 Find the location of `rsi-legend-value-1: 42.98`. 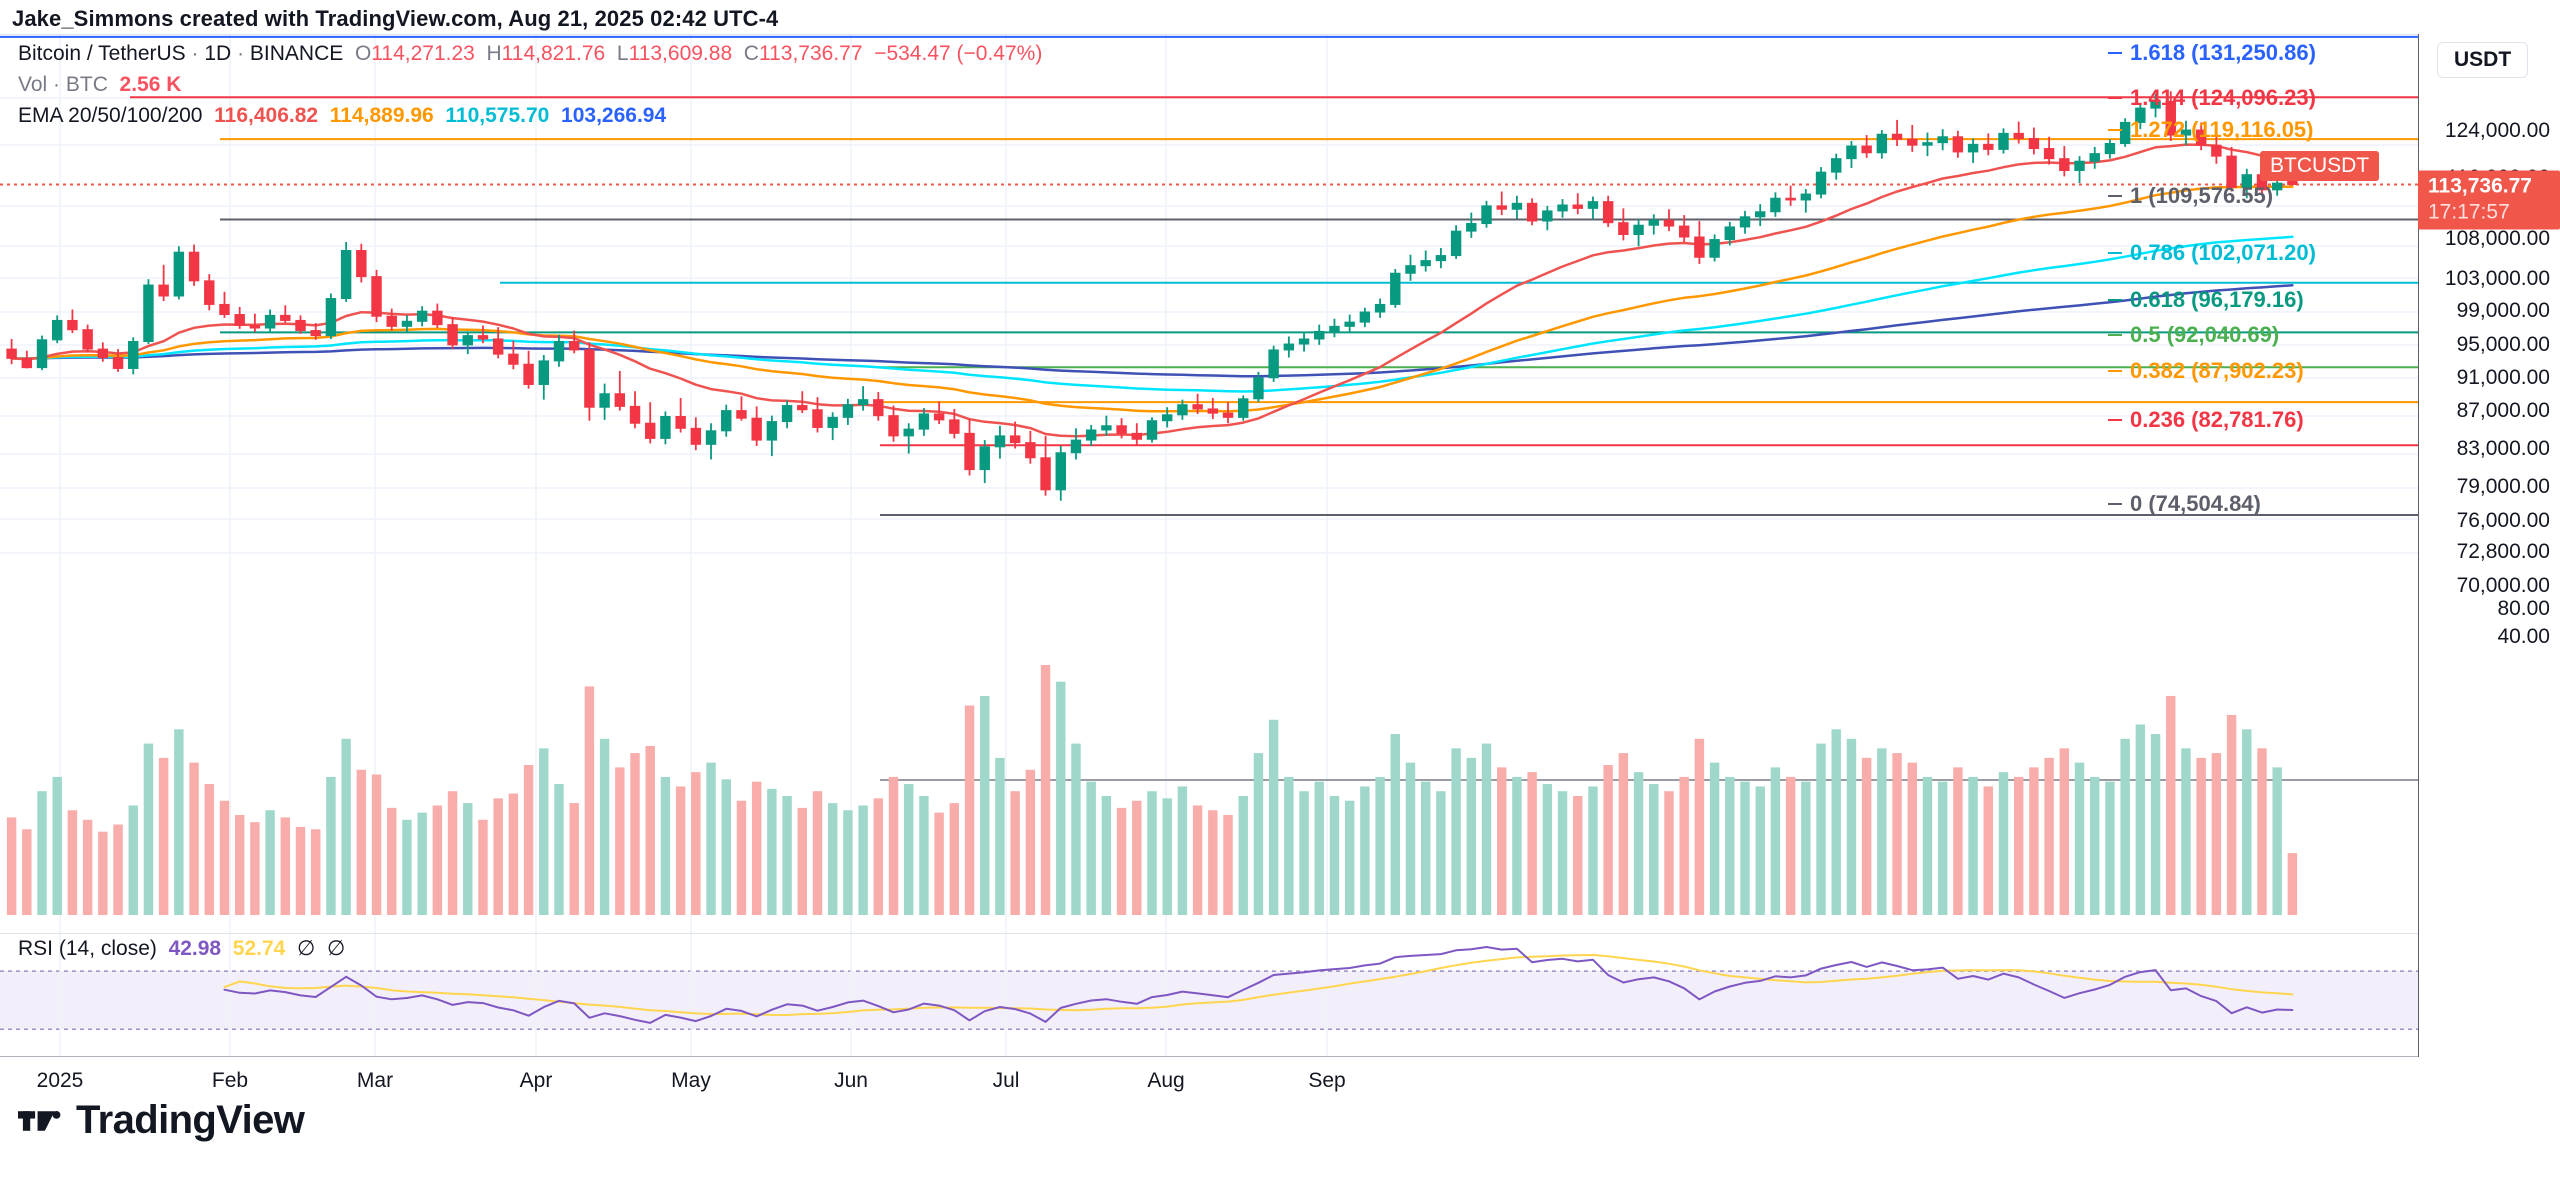

rsi-legend-value-1: 42.98 is located at coordinates (195, 948).